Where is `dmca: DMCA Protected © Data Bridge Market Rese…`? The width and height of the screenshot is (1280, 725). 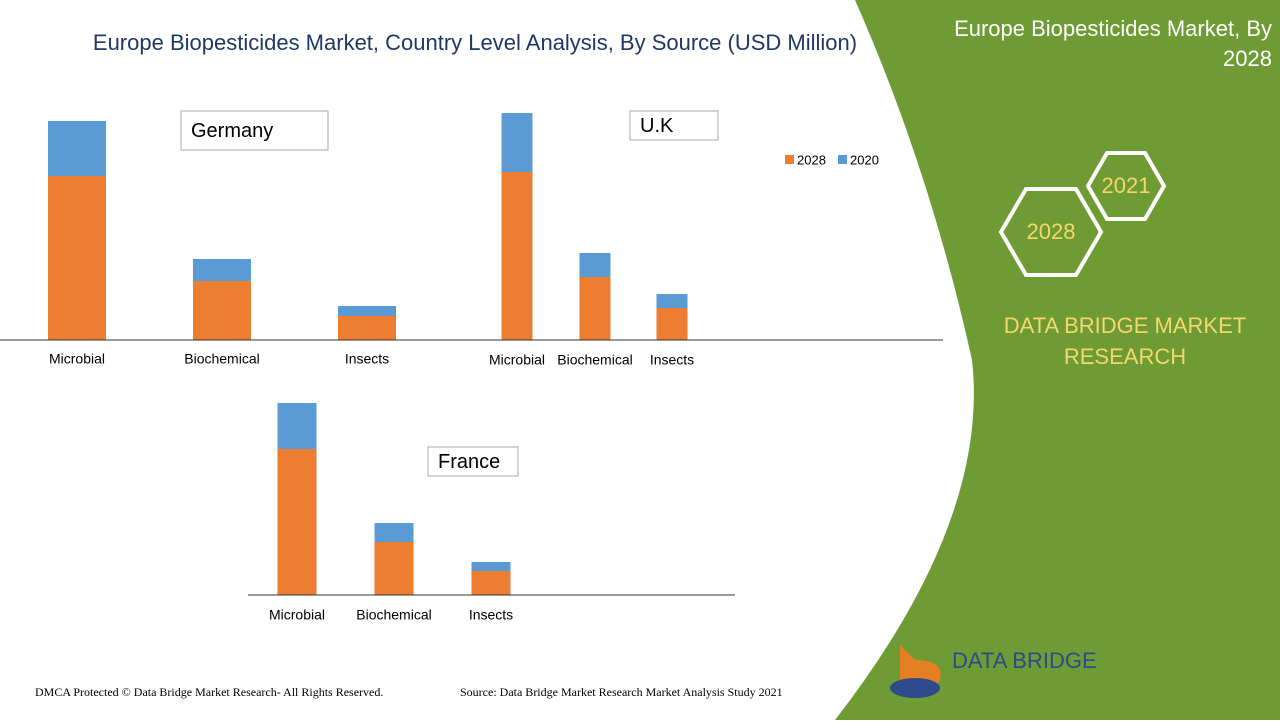
dmca: DMCA Protected © Data Bridge Market Rese… is located at coordinates (209, 692).